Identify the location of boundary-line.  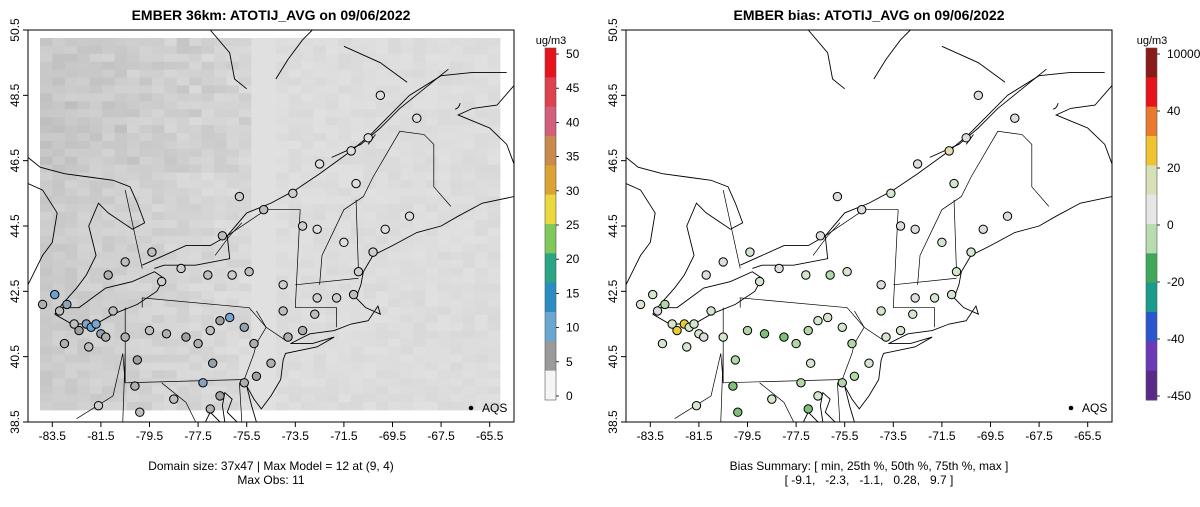
(178, 402).